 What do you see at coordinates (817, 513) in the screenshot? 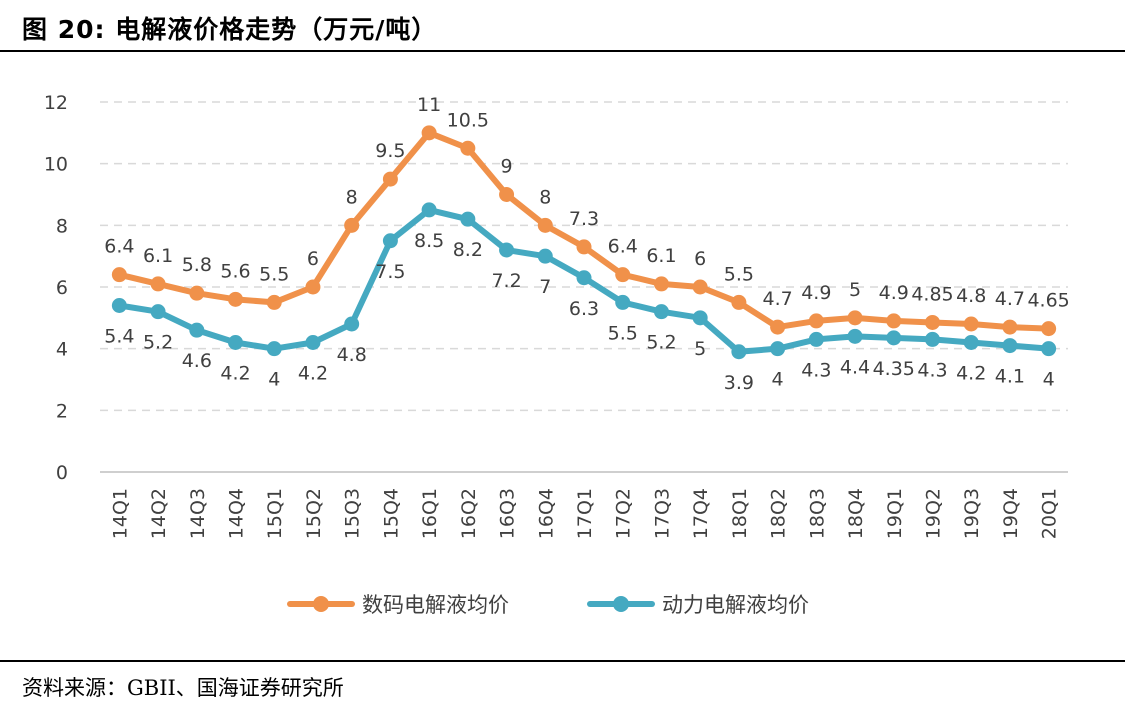
I see `x-tick-label: 18Q3` at bounding box center [817, 513].